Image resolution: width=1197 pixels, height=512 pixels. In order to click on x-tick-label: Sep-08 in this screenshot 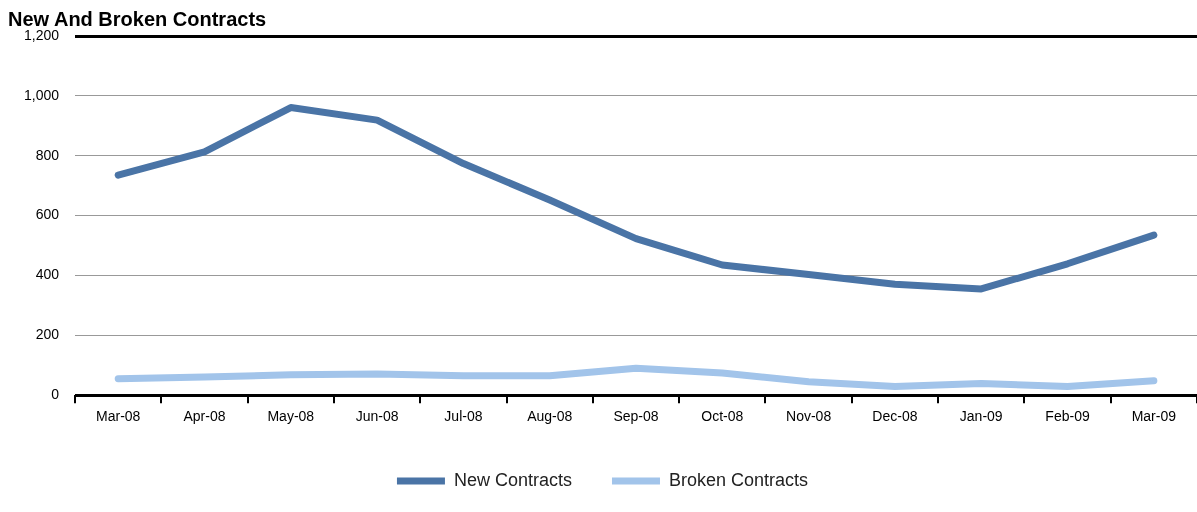, I will do `click(636, 416)`.